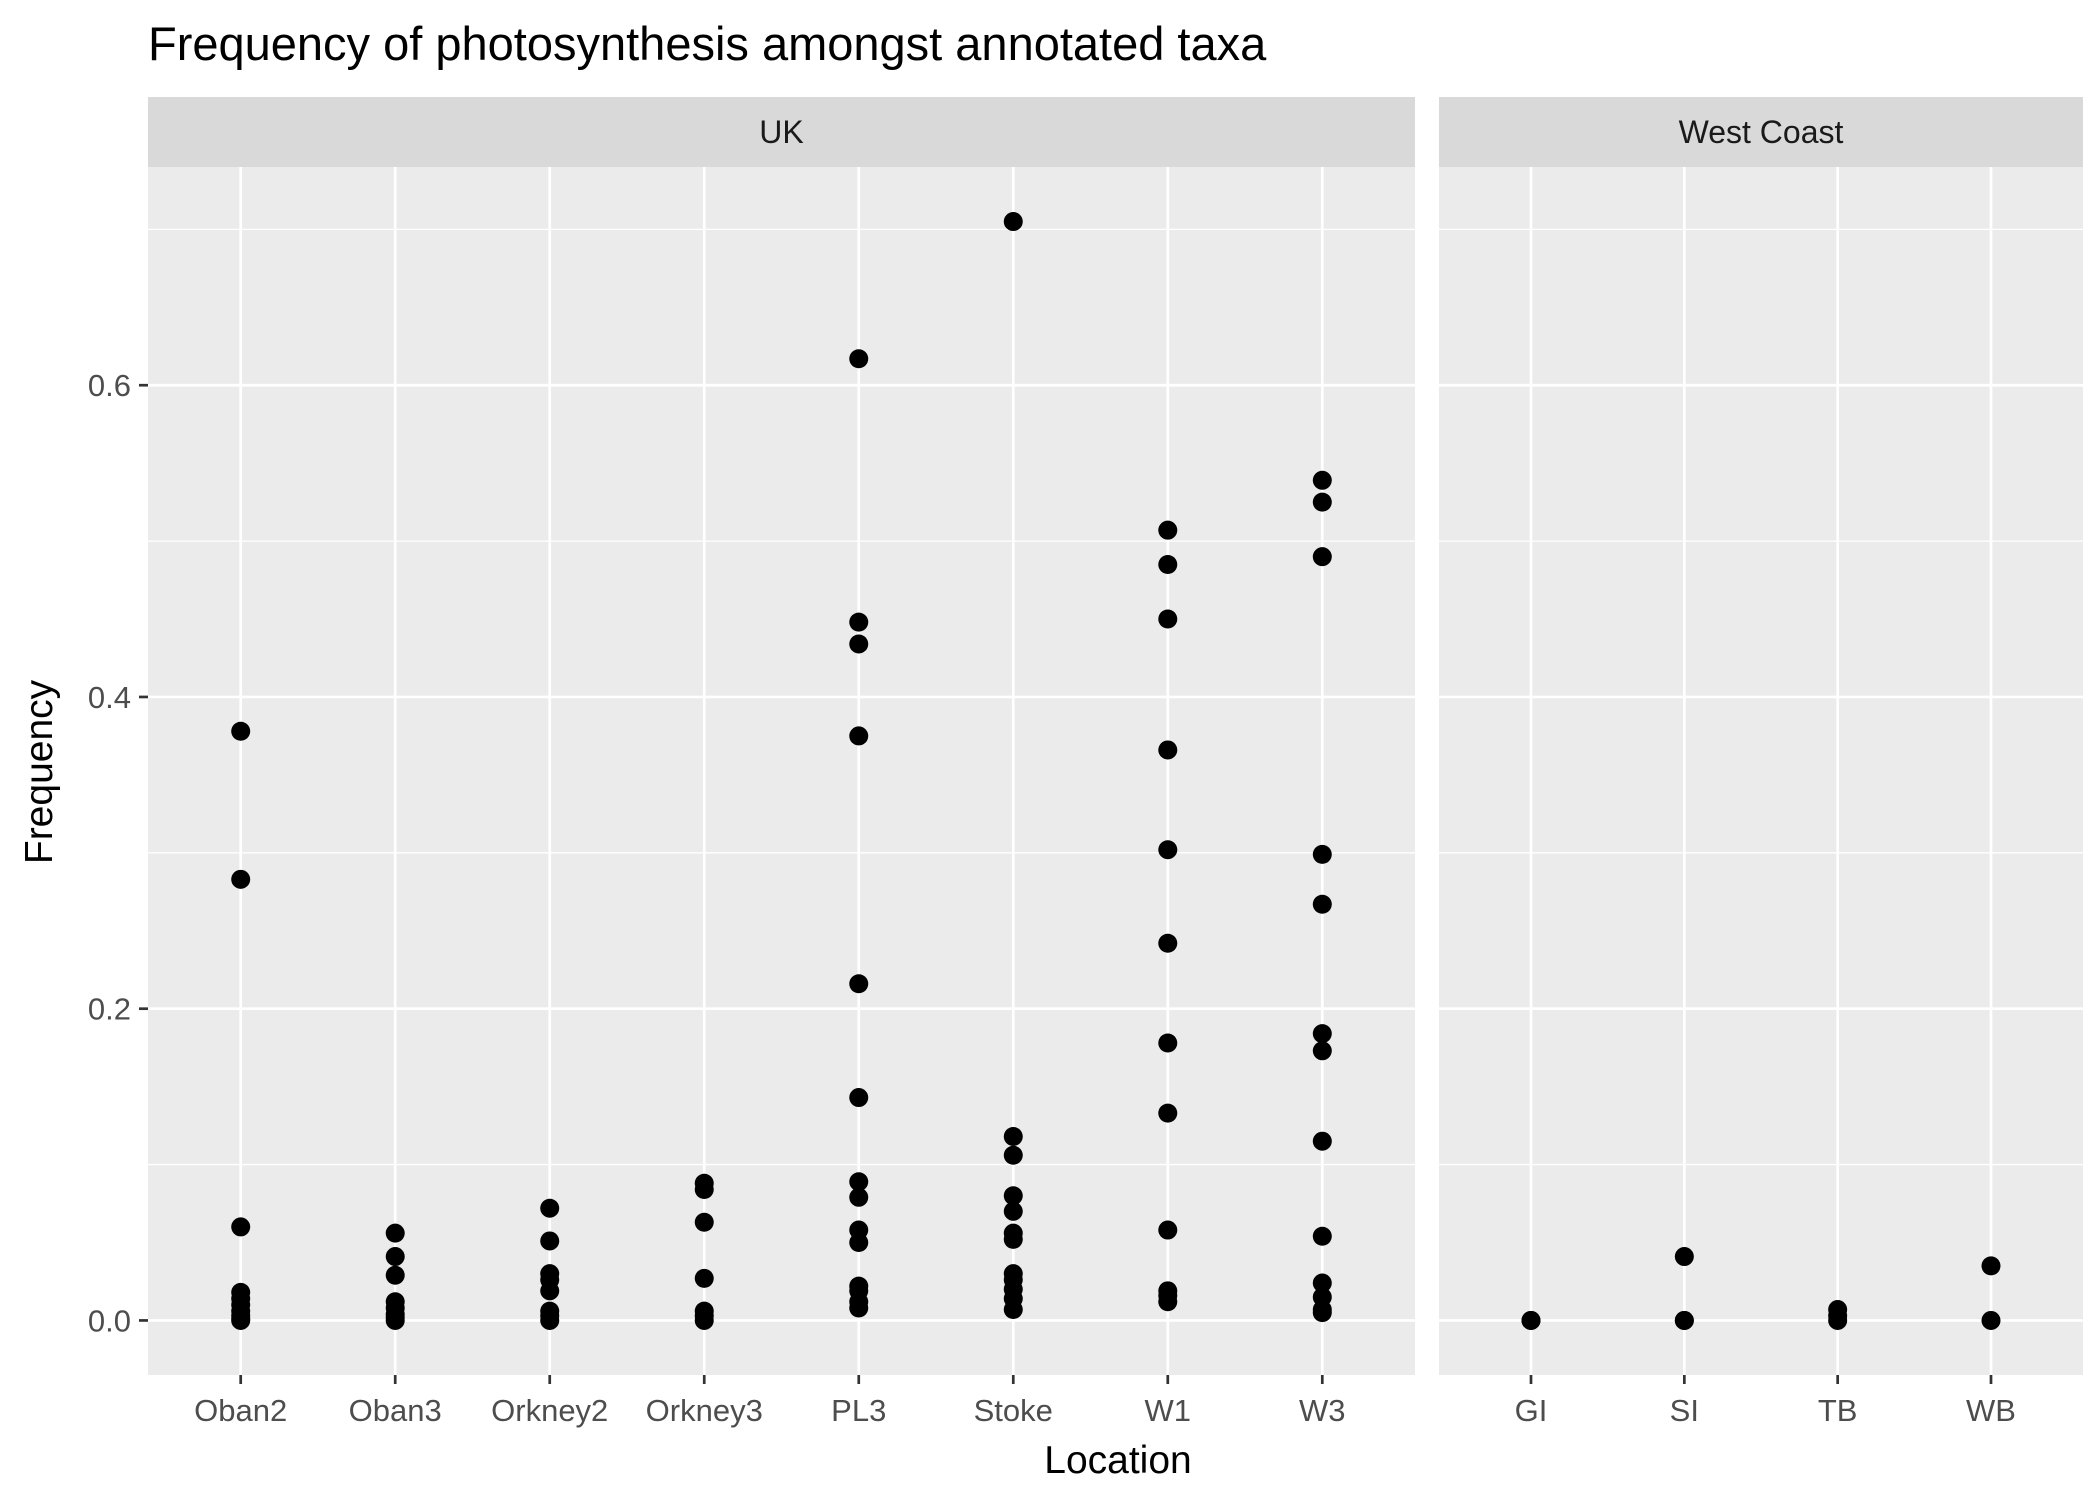 The height and width of the screenshot is (1499, 2100). I want to click on y-tick-label: 0.4, so click(109, 697).